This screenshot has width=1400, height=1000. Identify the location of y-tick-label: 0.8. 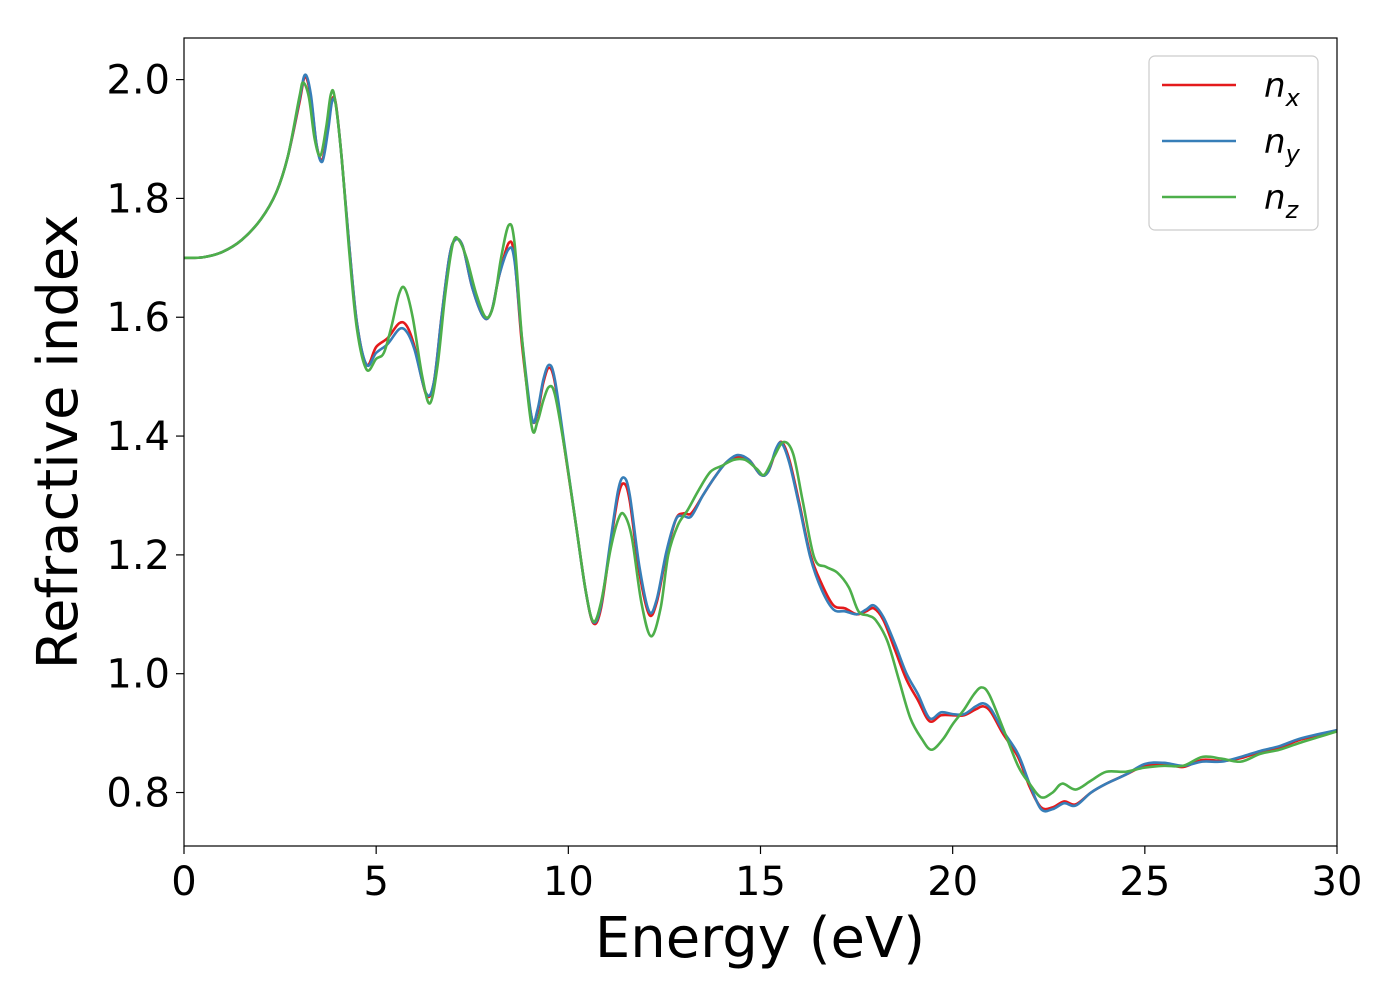
(138, 794).